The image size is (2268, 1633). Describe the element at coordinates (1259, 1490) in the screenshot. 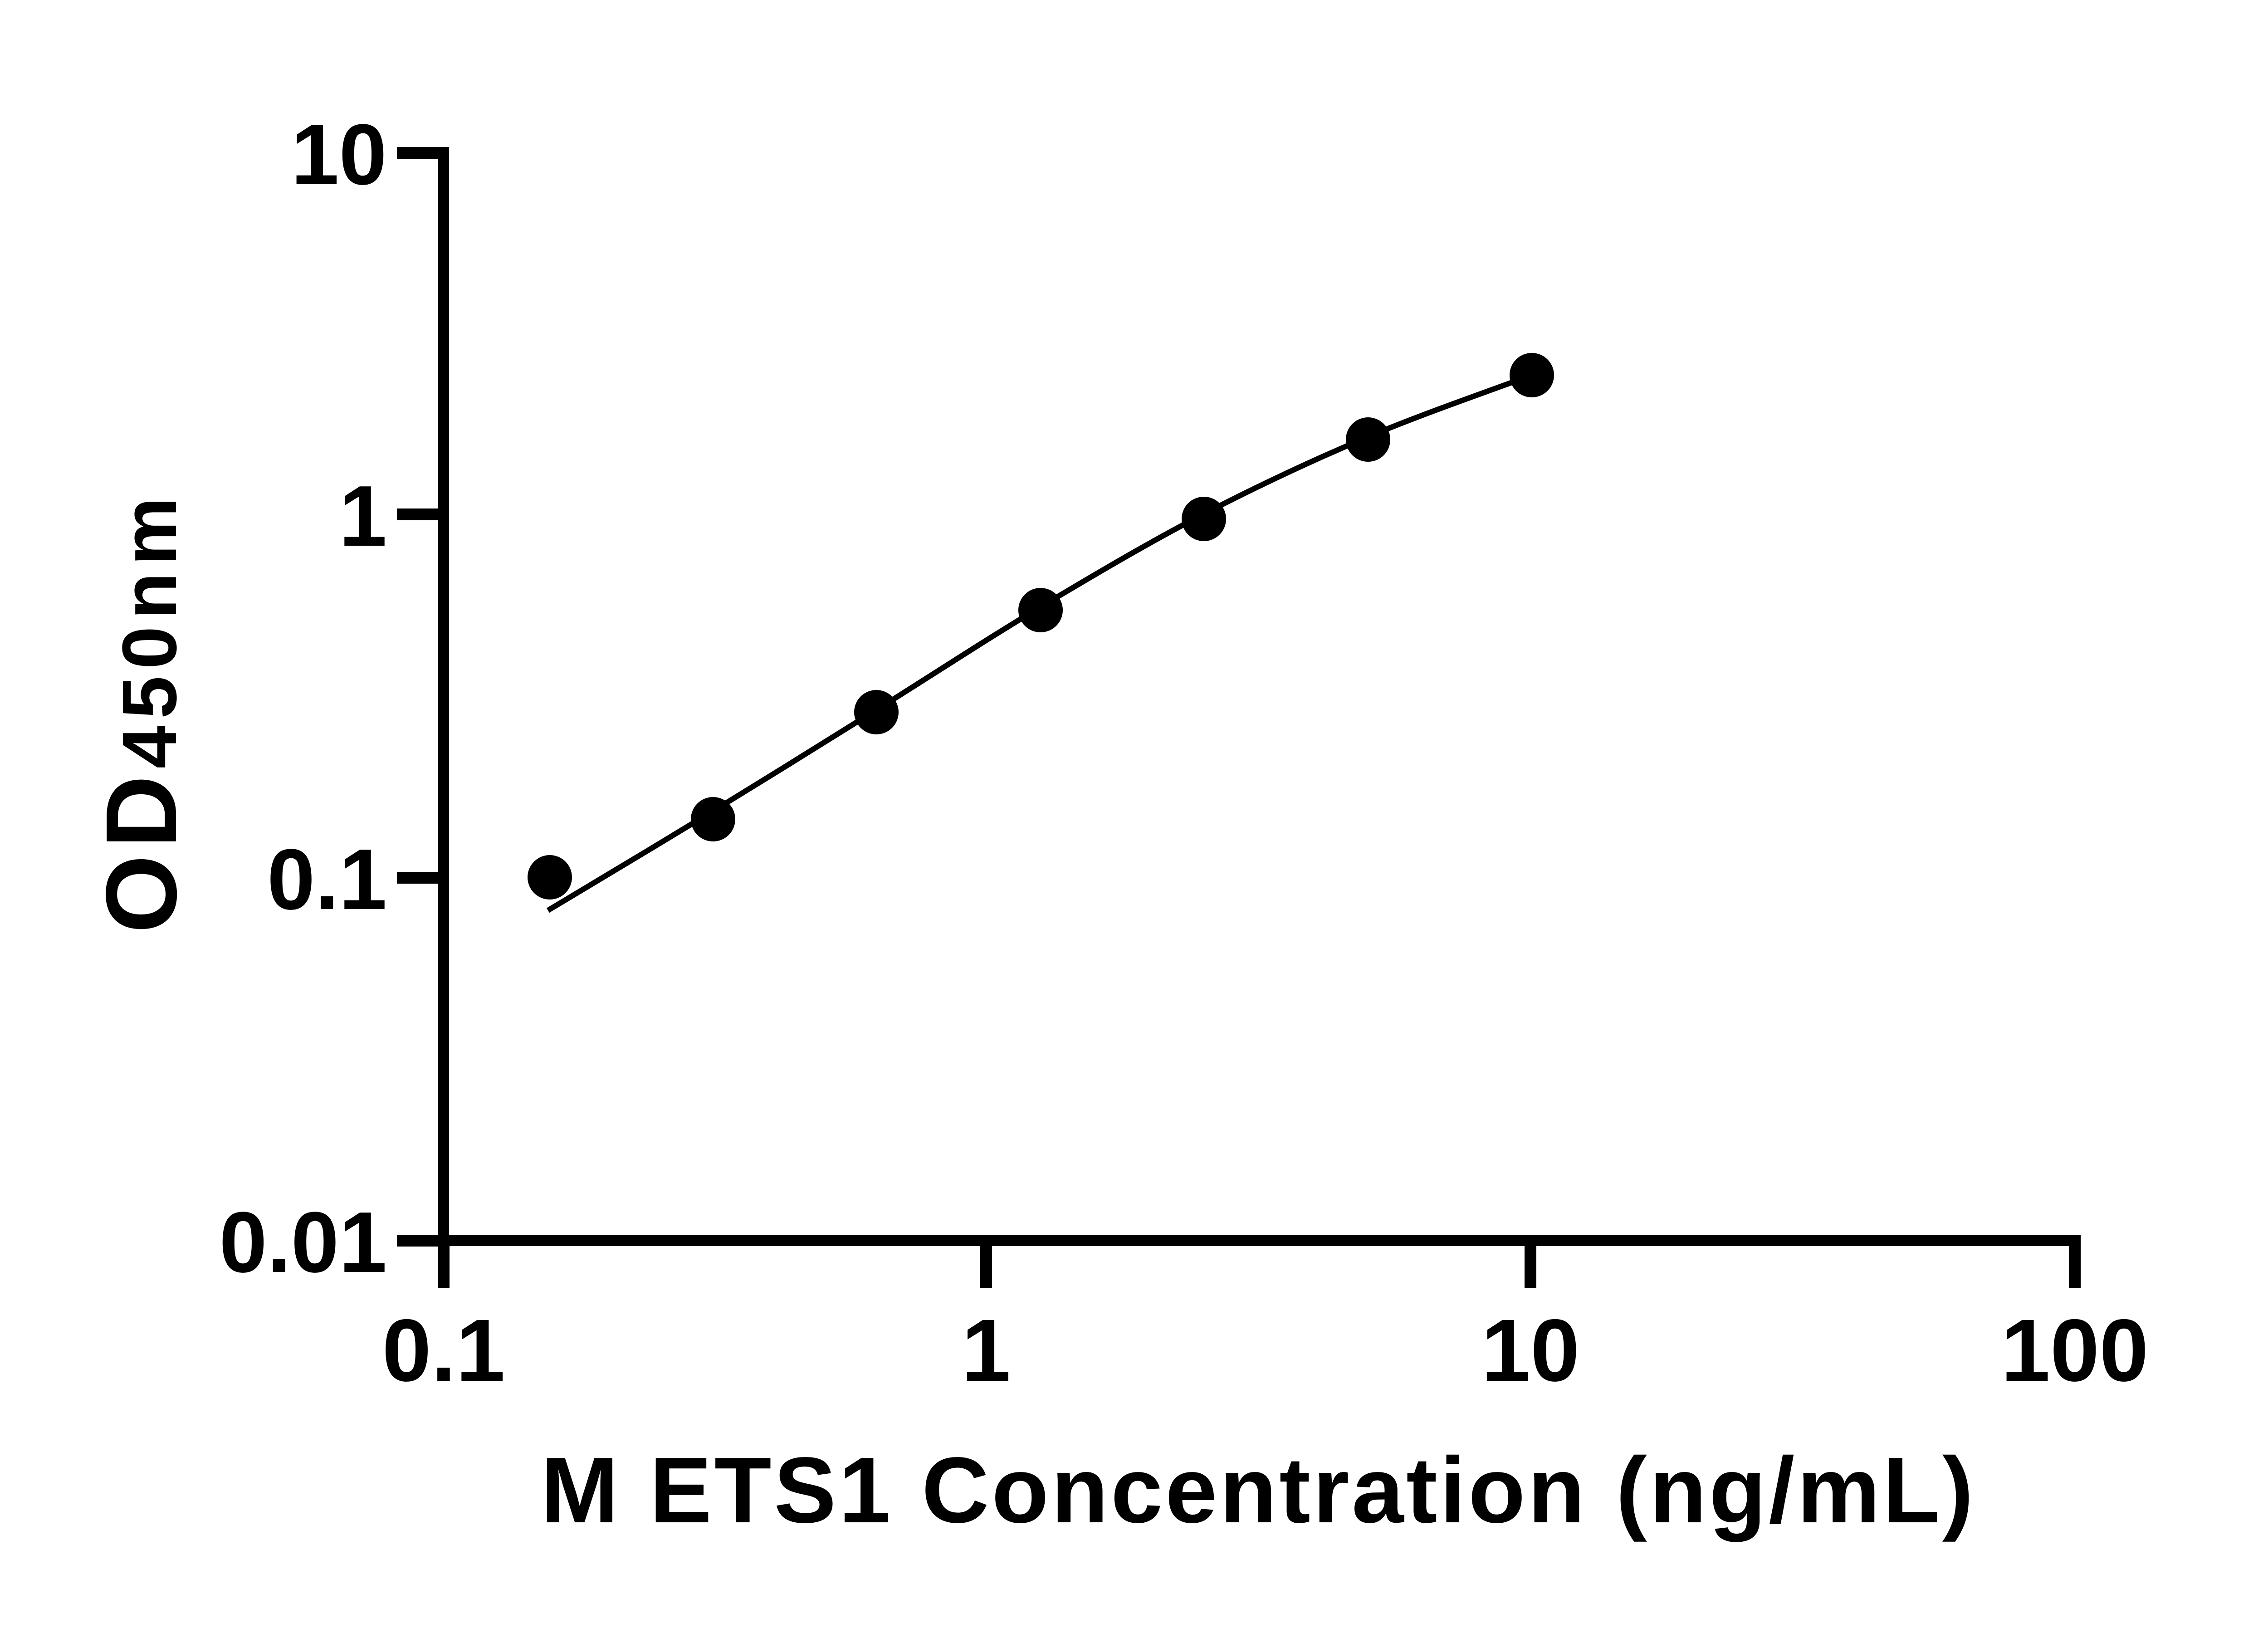

I see `svg-text: M ETS1 Concentration (ng/mL)` at that location.